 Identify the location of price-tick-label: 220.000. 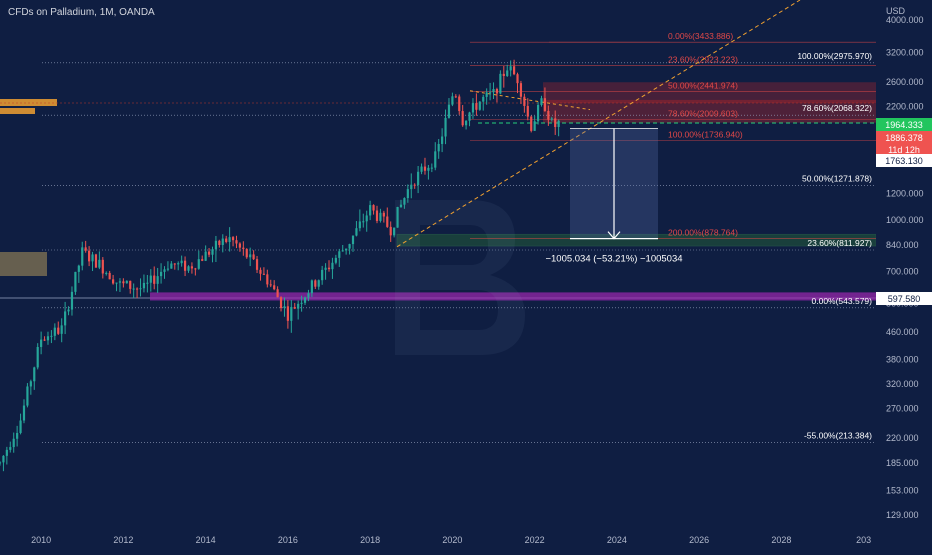
(902, 438).